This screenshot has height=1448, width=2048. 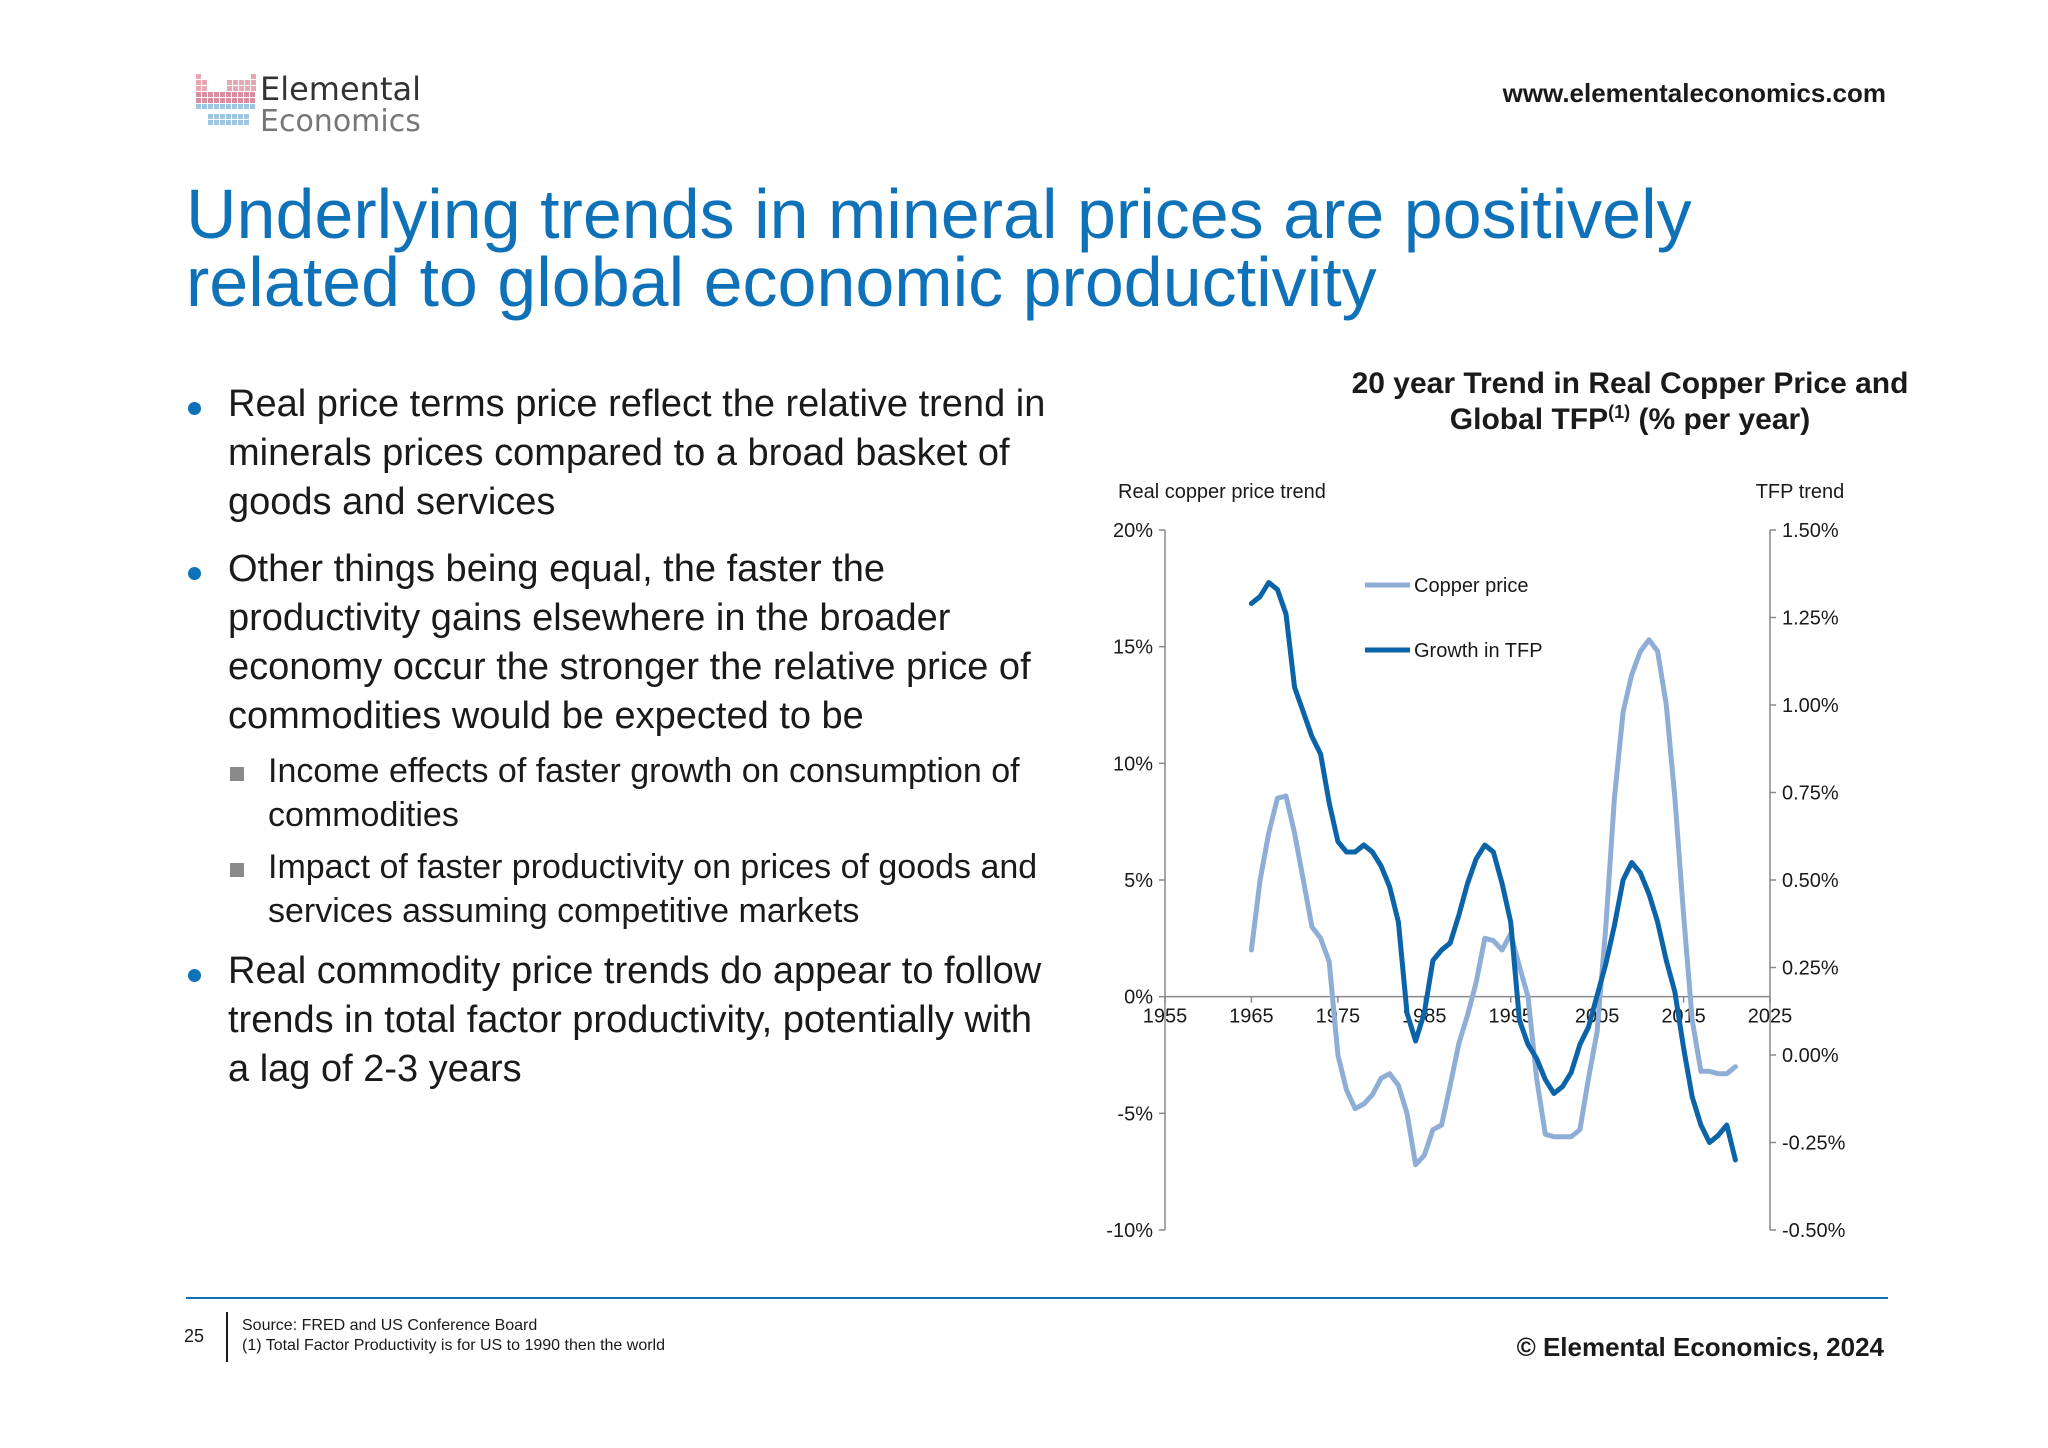 I want to click on left-tick-label: 10%, so click(x=1133, y=764).